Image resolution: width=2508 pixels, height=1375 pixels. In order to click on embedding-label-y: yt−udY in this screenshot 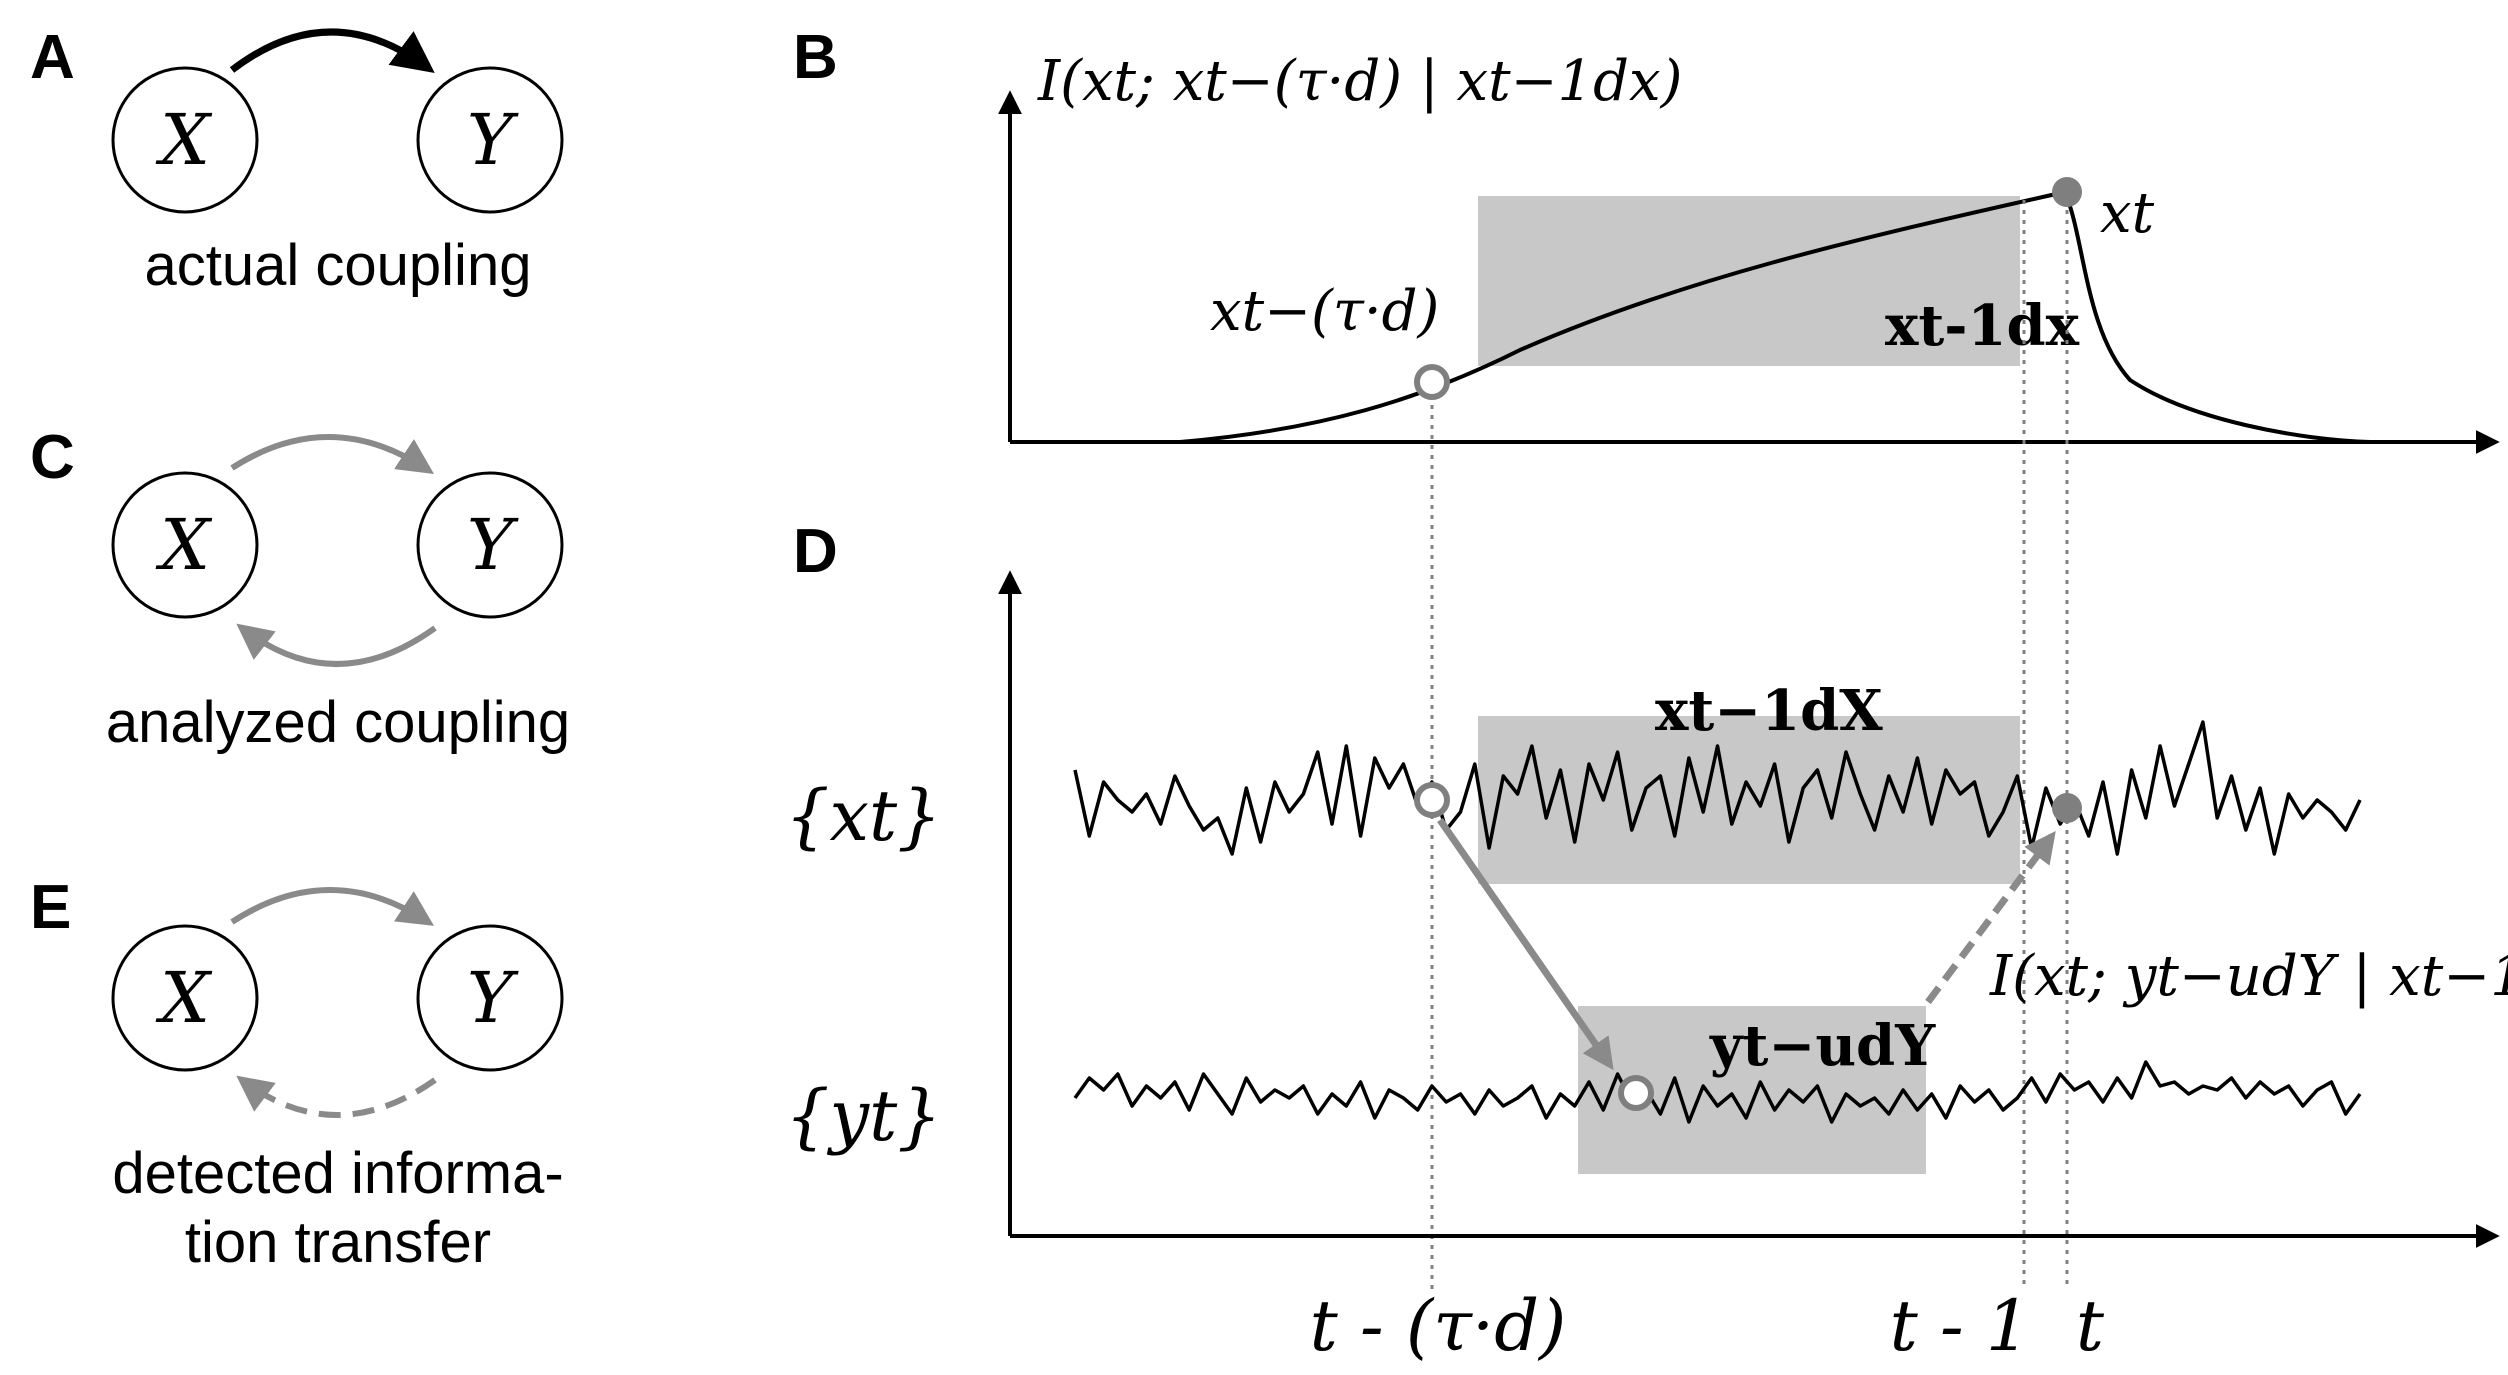, I will do `click(1822, 1046)`.